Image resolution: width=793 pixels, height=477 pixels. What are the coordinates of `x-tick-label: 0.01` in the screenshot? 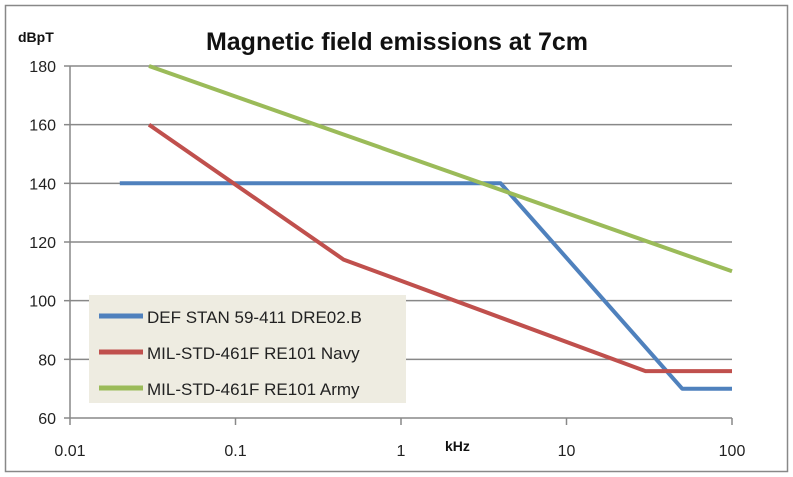 It's located at (69, 451).